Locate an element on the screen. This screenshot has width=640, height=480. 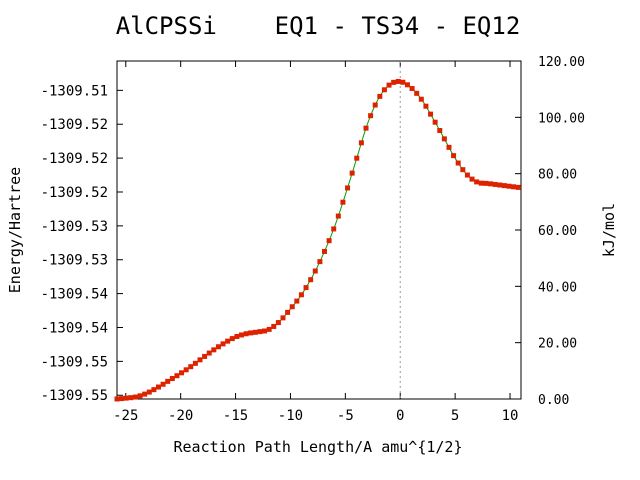
x-tick-label: -20 is located at coordinates (180, 416).